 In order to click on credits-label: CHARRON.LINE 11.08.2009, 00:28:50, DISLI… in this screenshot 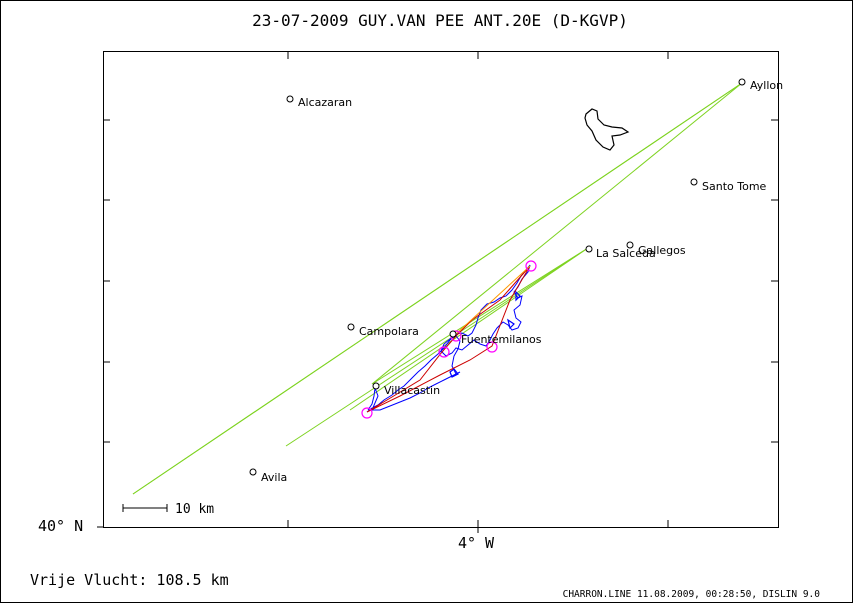, I will do `click(692, 594)`.